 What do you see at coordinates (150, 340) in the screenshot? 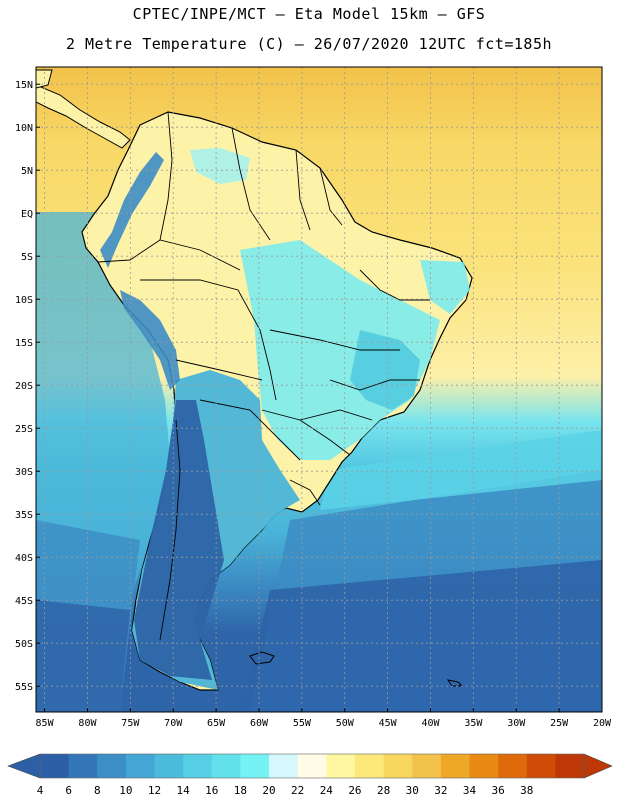
I see `andes-central-cold` at bounding box center [150, 340].